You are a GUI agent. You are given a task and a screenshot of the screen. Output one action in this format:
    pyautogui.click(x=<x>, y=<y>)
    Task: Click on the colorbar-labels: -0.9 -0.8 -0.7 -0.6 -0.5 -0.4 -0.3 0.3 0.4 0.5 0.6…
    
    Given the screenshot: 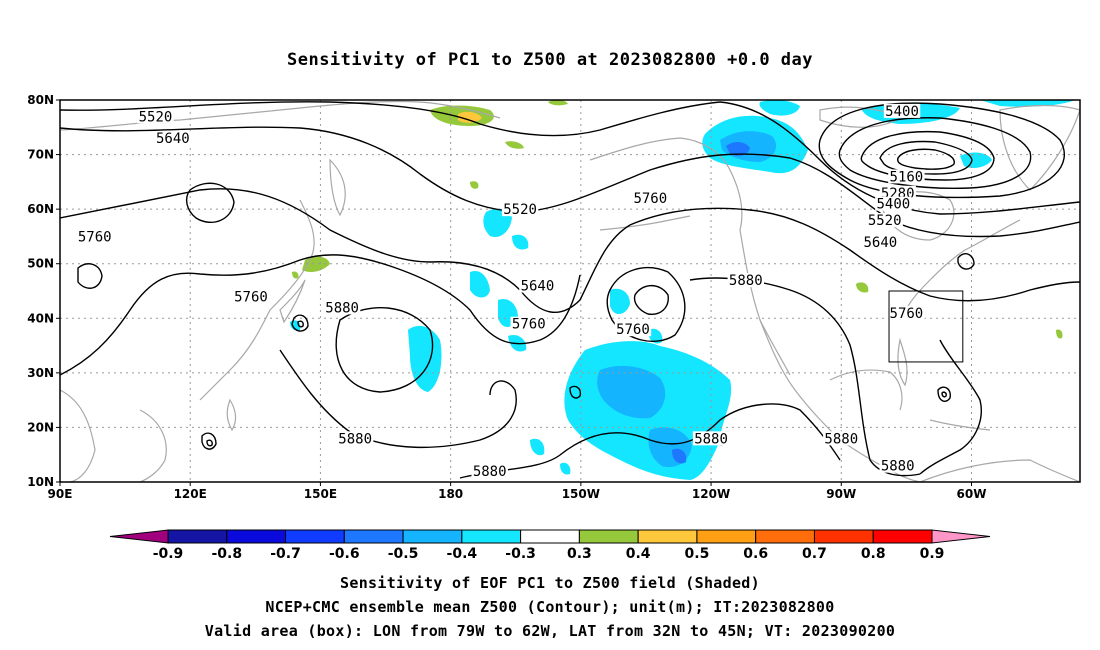 What is the action you would take?
    pyautogui.click(x=549, y=554)
    